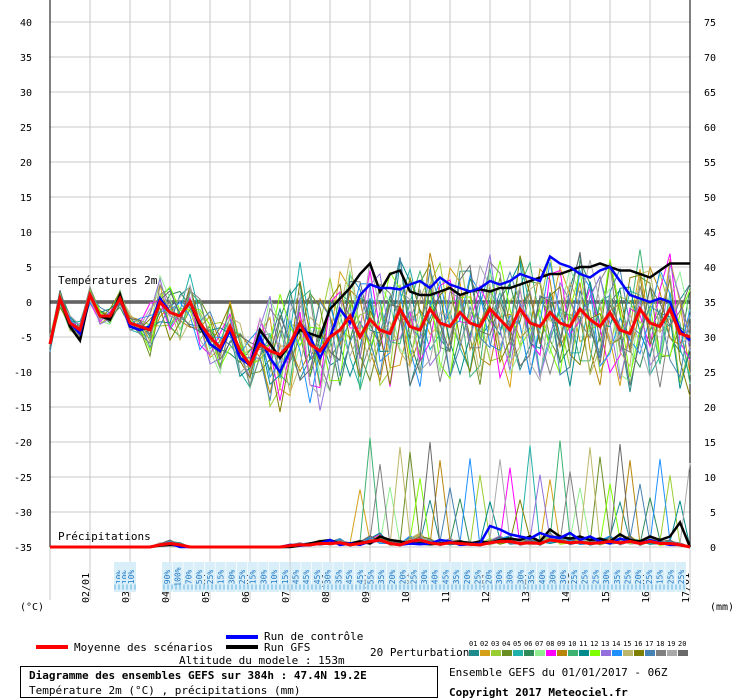 The image size is (740, 700). Describe the element at coordinates (26, 163) in the screenshot. I see `y-left-tick: 20` at that location.